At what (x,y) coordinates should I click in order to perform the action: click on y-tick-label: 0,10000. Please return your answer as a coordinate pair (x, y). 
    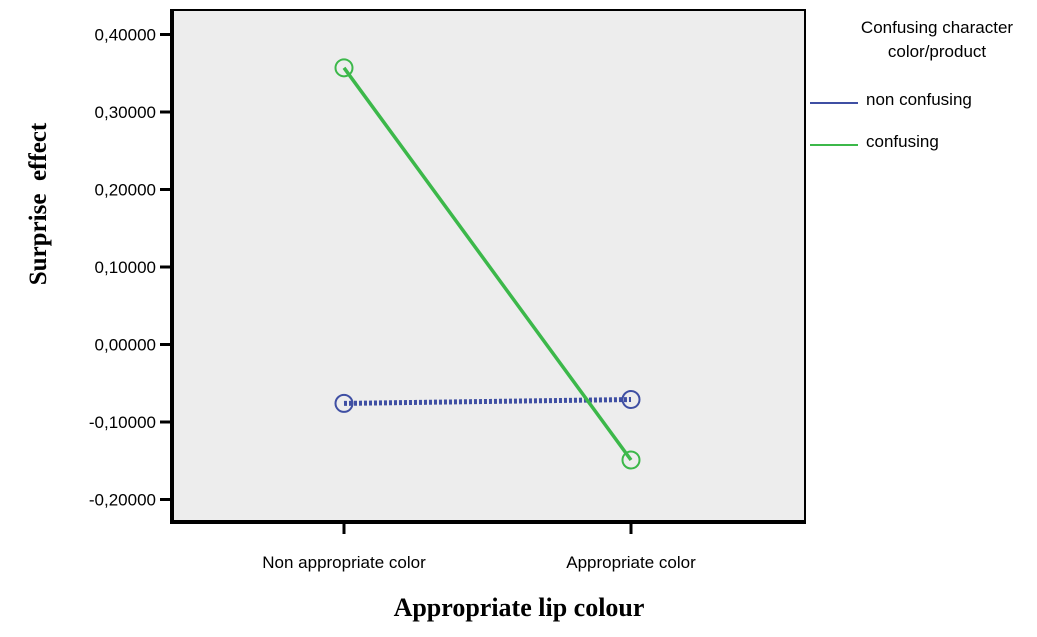
    Looking at the image, I should click on (125, 267).